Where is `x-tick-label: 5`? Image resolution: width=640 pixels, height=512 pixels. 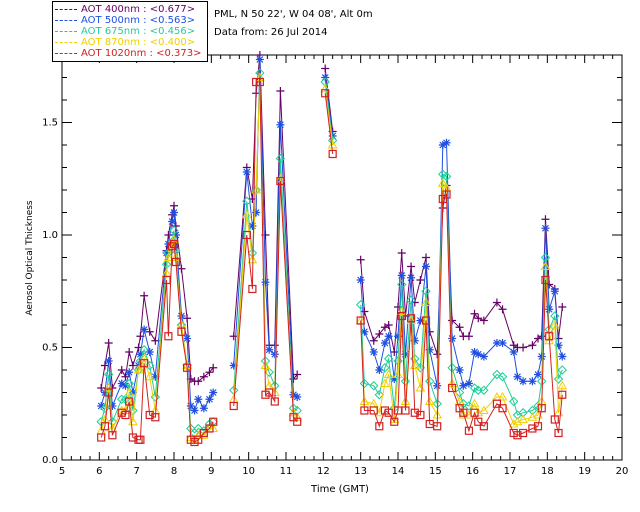 x-tick-label: 5 is located at coordinates (62, 471).